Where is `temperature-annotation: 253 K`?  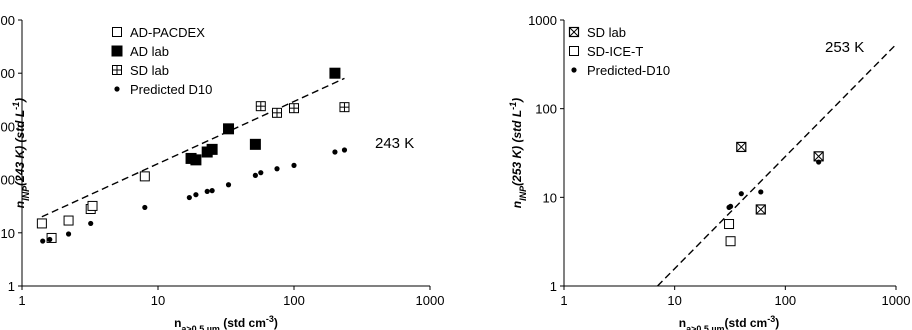 temperature-annotation: 253 K is located at coordinates (844, 47).